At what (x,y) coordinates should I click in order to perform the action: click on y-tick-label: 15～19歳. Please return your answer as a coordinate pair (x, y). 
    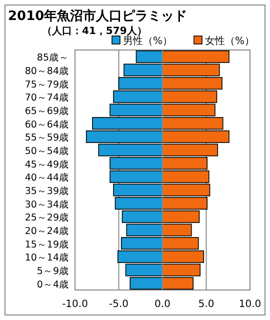
    Looking at the image, I should click on (46, 244).